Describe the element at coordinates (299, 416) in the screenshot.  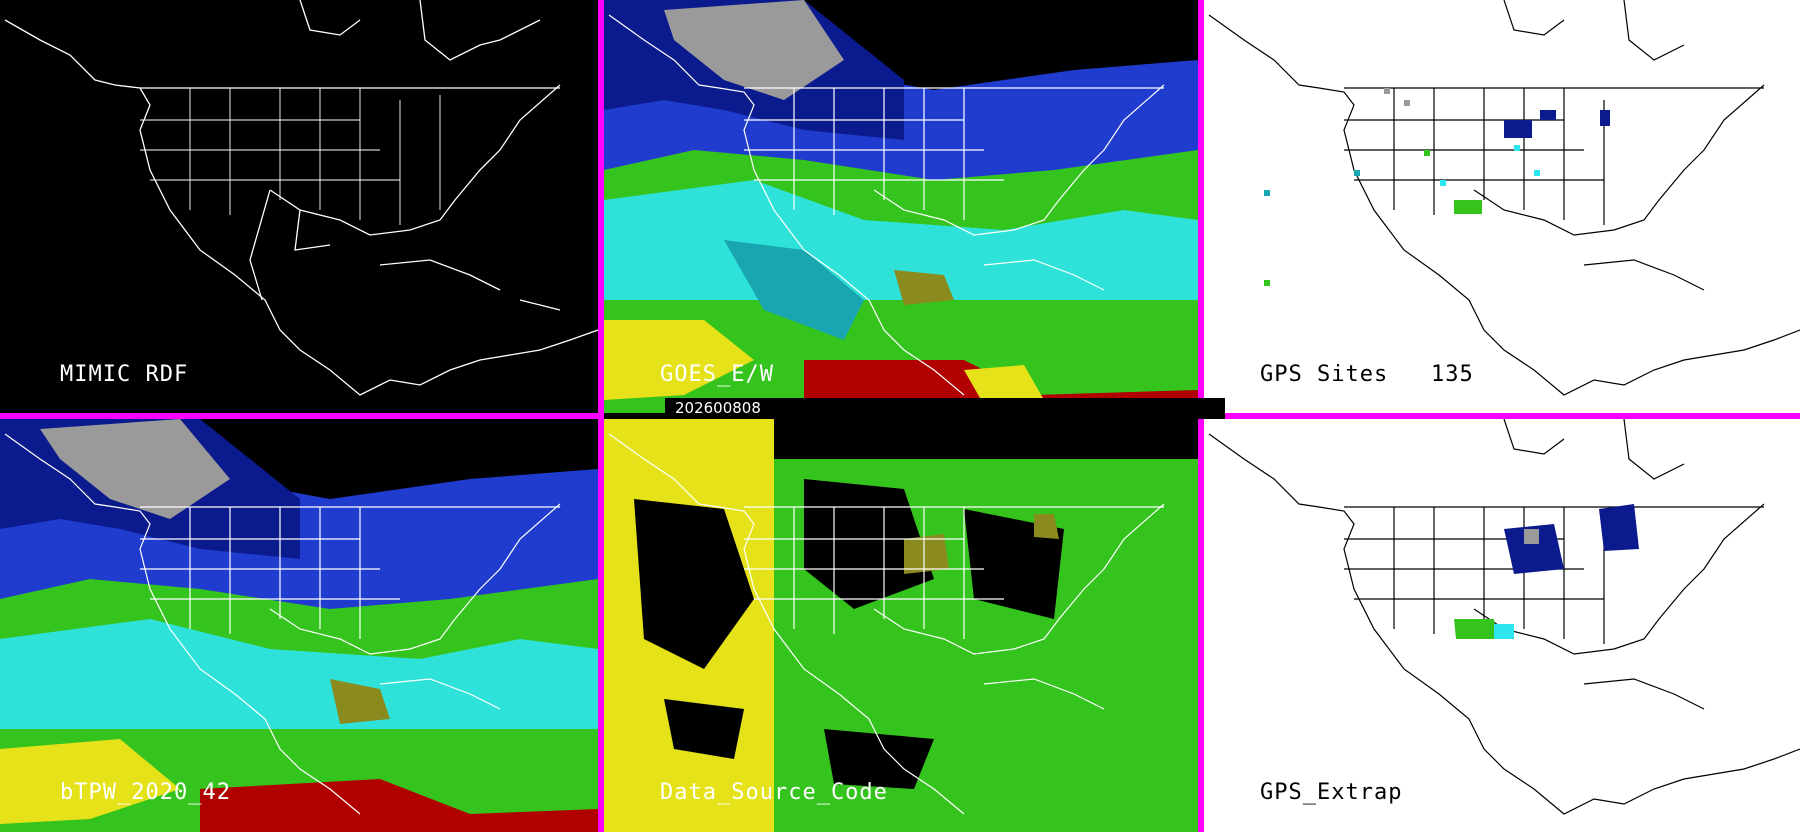
I see `horizontal-separator-left` at that location.